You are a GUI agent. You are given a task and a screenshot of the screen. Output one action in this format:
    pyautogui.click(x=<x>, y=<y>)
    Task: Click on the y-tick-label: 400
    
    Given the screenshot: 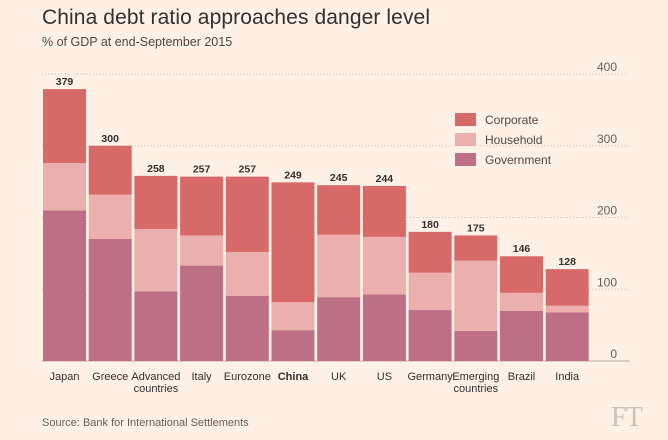 What is the action you would take?
    pyautogui.click(x=607, y=67)
    